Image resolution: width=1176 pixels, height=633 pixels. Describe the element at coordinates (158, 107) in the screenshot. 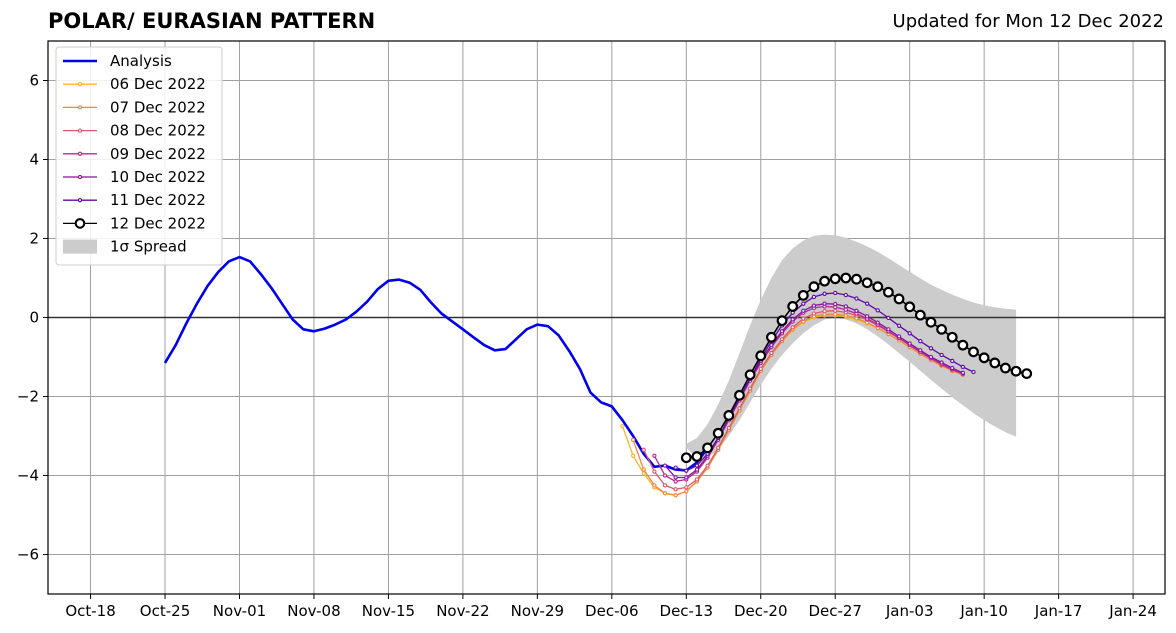

I see `legend-label: 07 Dec 2022` at that location.